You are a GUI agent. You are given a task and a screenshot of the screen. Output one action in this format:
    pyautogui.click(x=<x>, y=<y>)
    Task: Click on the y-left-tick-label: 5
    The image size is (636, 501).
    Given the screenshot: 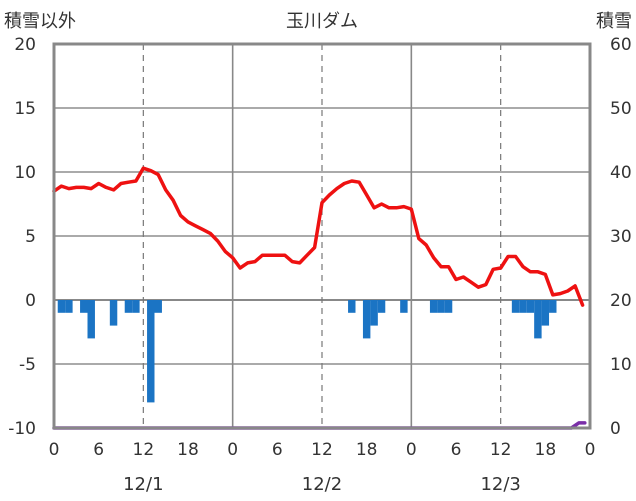 What is the action you would take?
    pyautogui.click(x=30, y=237)
    